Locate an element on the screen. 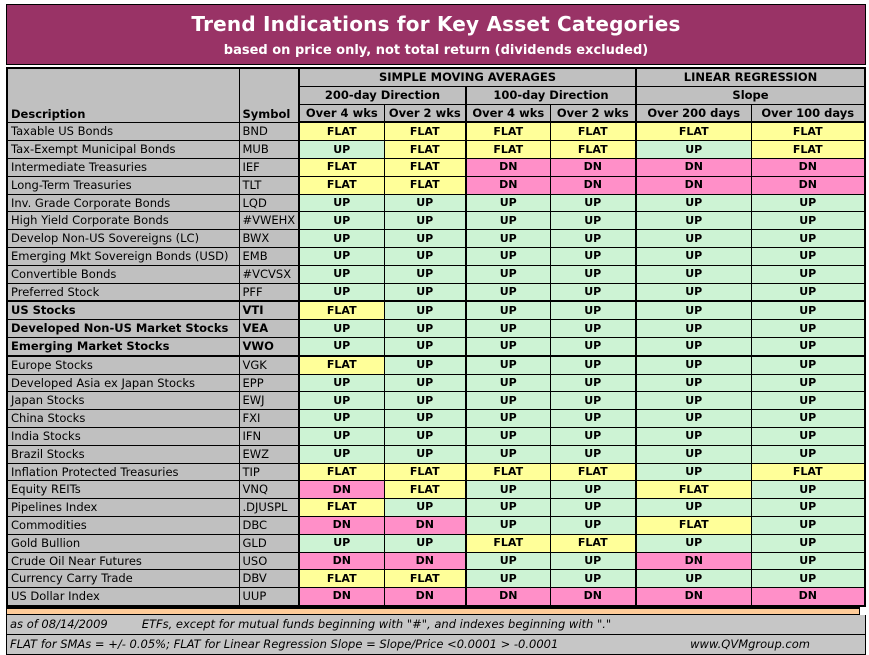 This screenshot has width=869, height=655. table-row: China Stocks FXI UP UP UP UP UP UP is located at coordinates (436, 418).